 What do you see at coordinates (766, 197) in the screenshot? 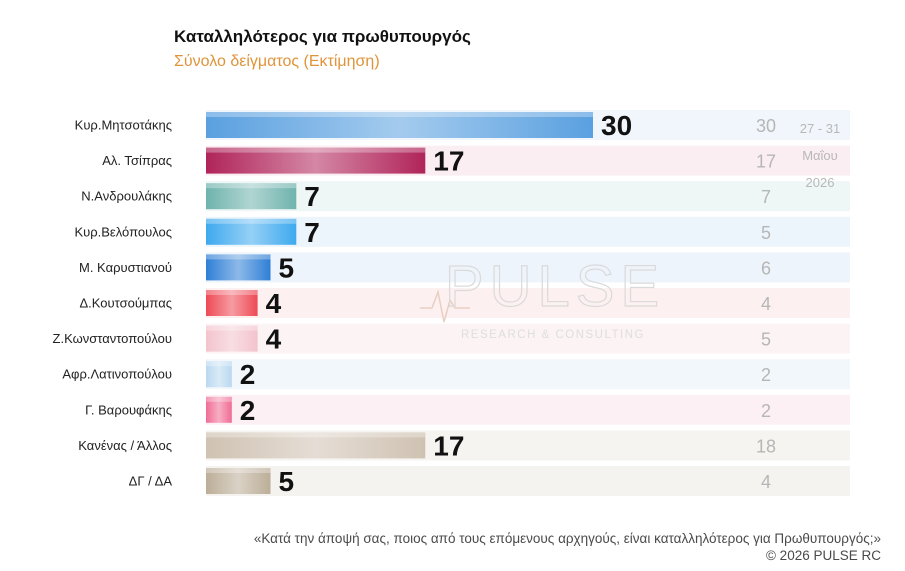
I see `previous-value-label: 7` at bounding box center [766, 197].